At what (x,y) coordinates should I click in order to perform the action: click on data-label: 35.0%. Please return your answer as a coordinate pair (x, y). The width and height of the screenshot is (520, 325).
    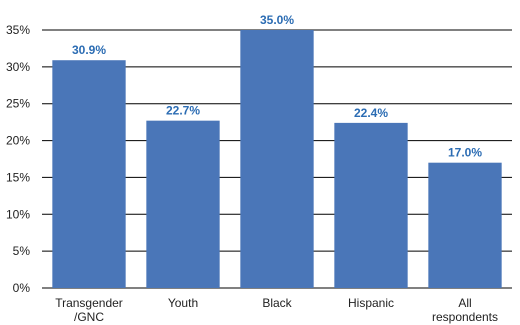
    Looking at the image, I should click on (277, 20).